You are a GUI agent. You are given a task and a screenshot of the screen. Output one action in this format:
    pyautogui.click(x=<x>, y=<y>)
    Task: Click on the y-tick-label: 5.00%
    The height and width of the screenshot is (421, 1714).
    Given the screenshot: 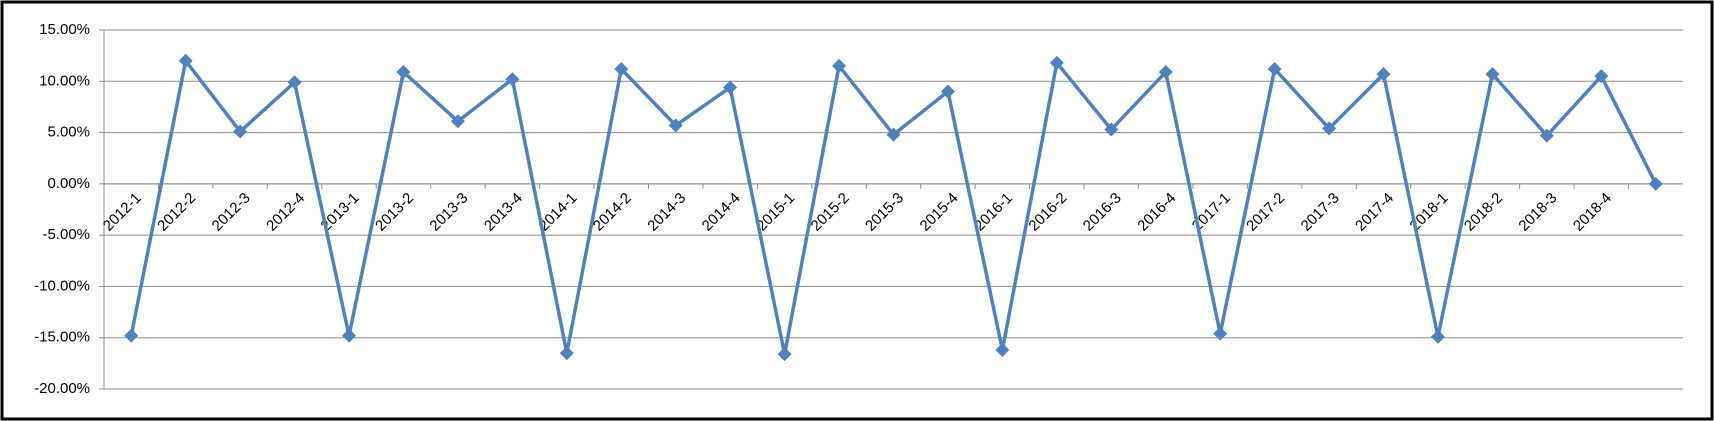 What is the action you would take?
    pyautogui.click(x=68, y=132)
    